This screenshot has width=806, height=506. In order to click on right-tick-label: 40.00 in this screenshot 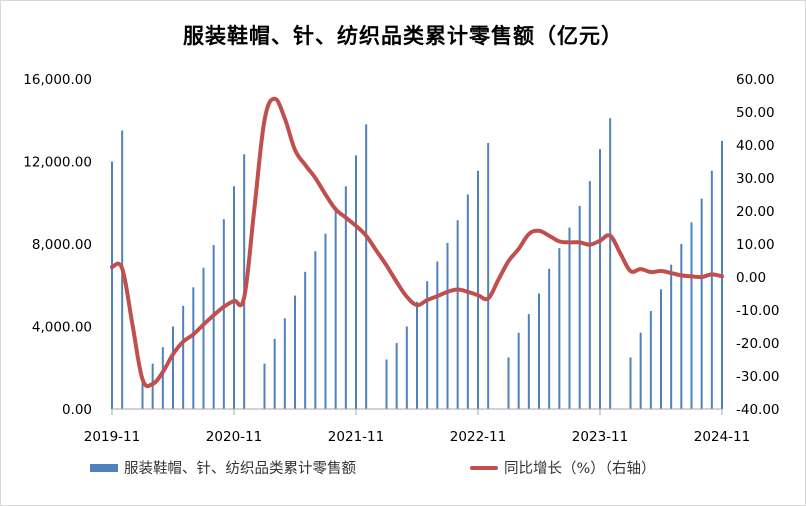, I will do `click(755, 146)`.